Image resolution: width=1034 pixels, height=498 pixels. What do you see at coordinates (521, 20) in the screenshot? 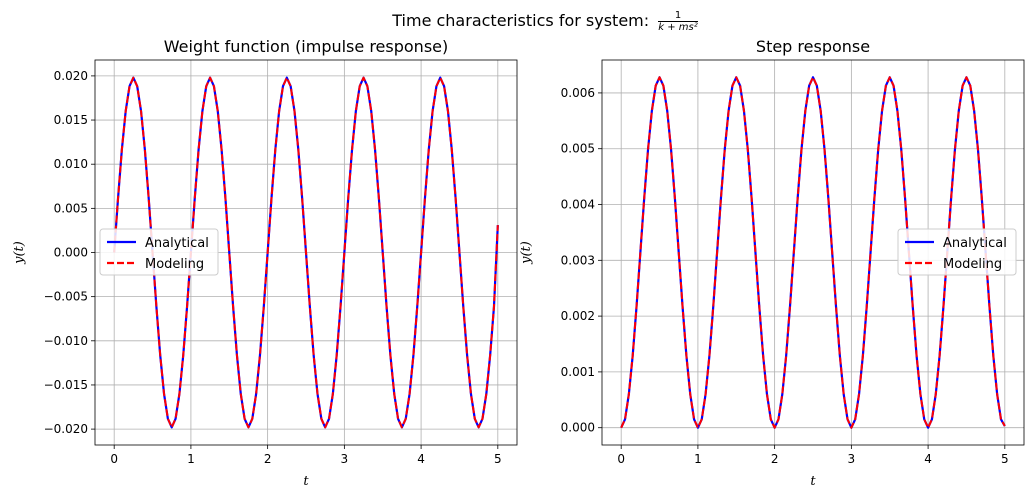
I see `suptitle-text: Time characteristics for system:` at bounding box center [521, 20].